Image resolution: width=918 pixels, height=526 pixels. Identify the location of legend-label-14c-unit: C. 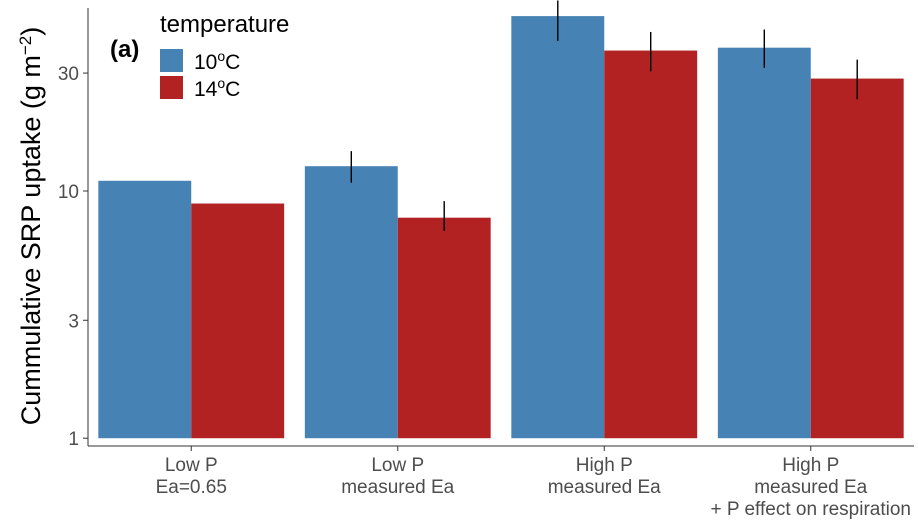
(232, 89).